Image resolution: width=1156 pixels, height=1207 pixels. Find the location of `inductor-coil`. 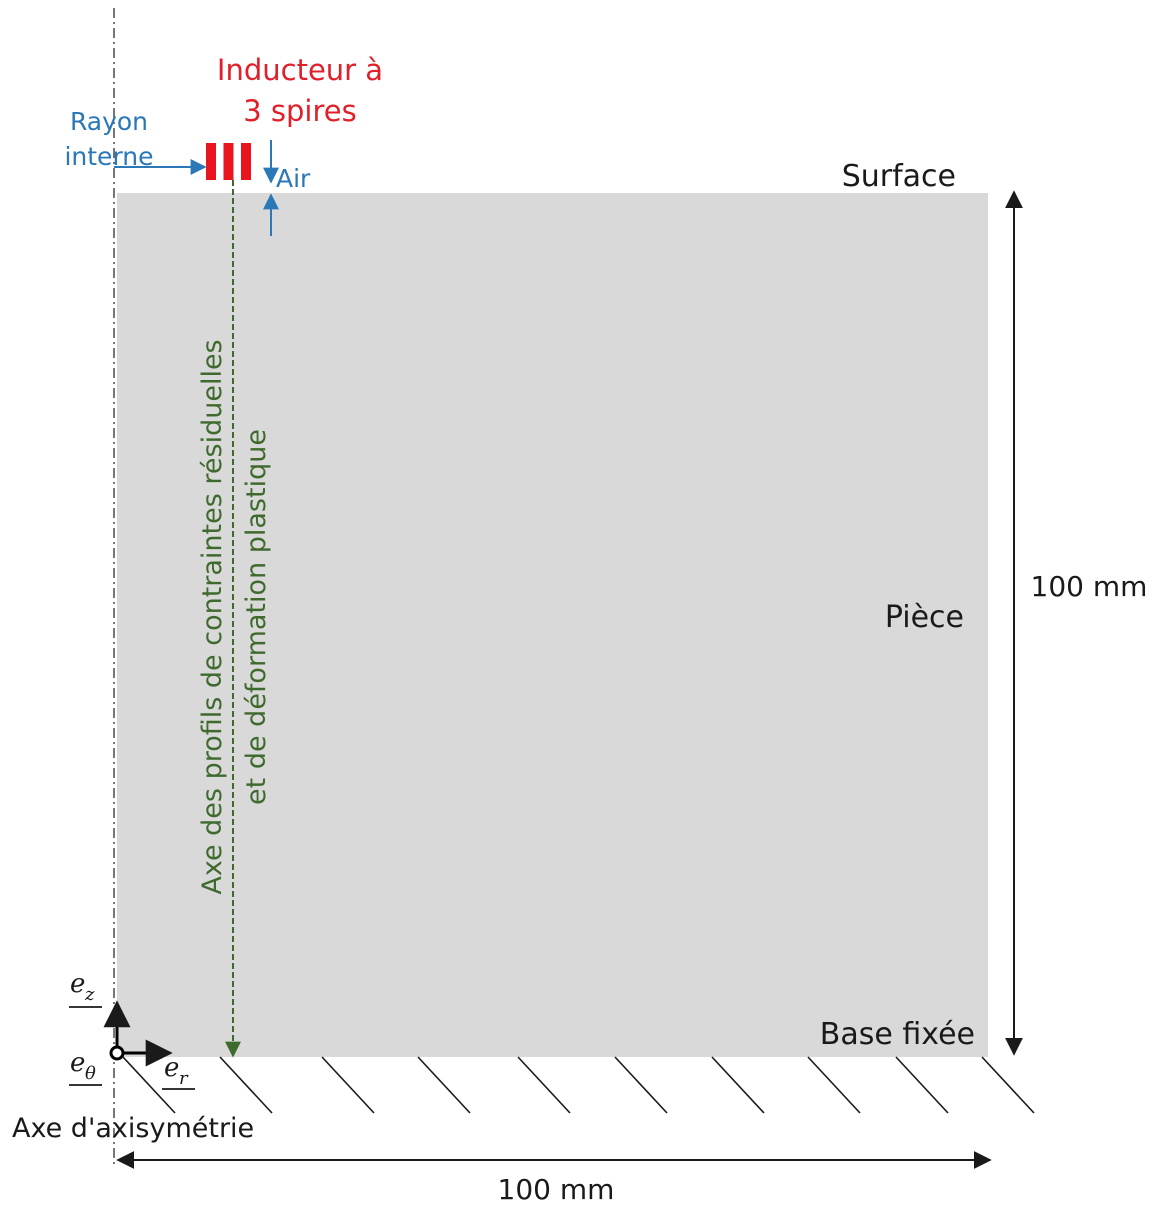

inductor-coil is located at coordinates (228, 161).